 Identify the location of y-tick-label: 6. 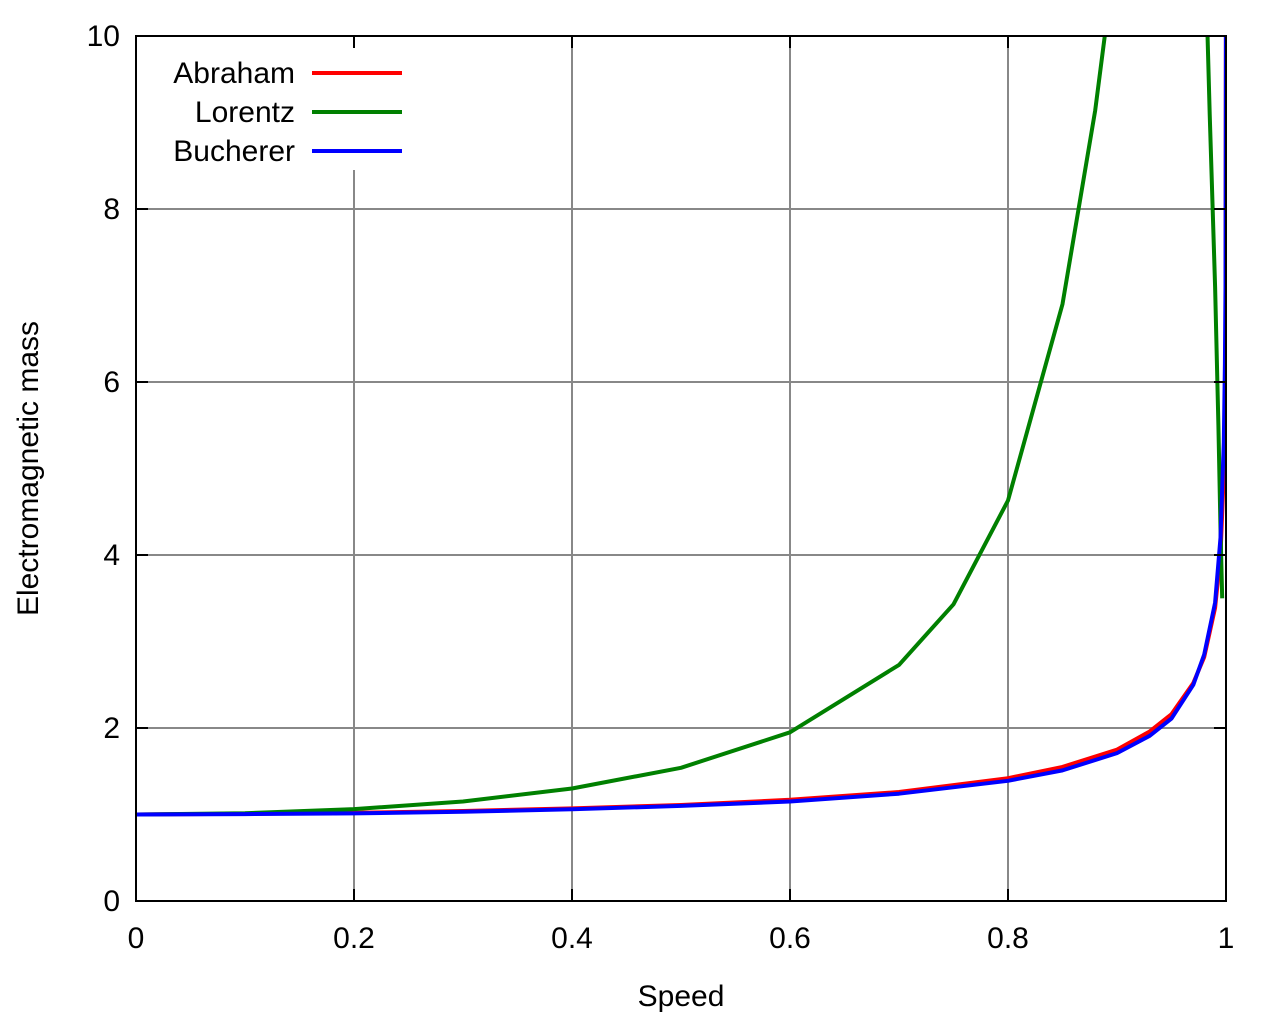
(111, 382).